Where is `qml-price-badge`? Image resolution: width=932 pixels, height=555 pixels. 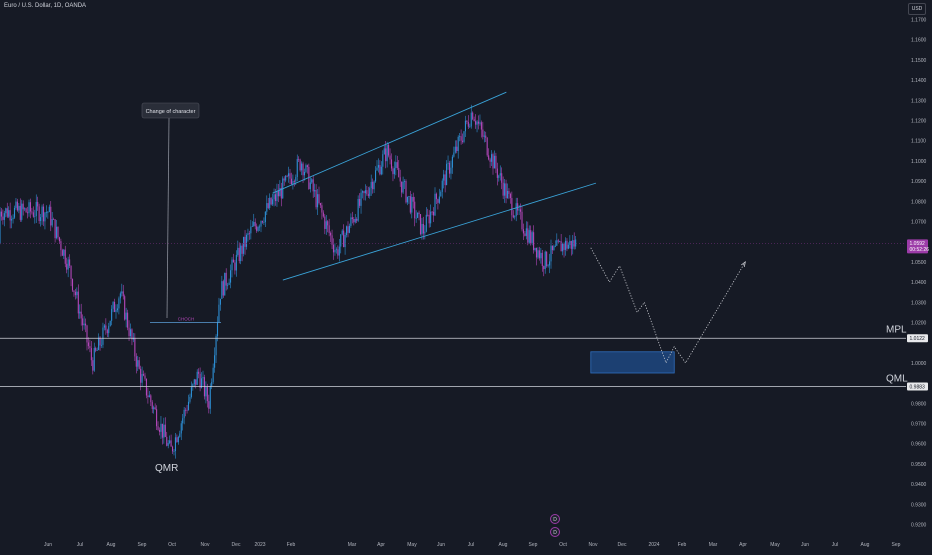
qml-price-badge is located at coordinates (917, 386).